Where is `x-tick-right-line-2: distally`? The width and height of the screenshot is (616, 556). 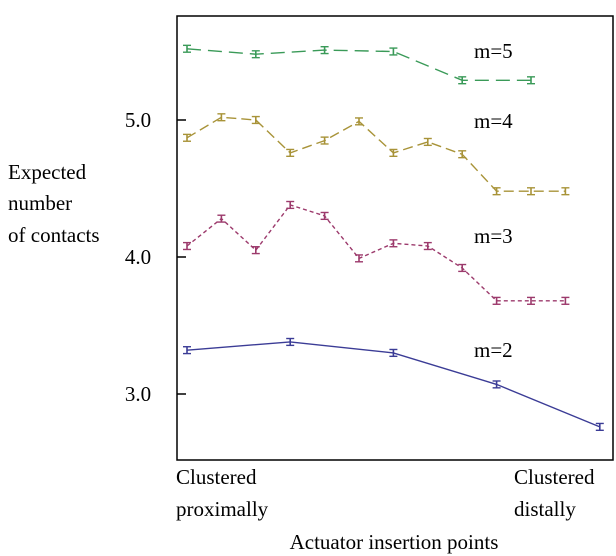 x-tick-right-line-2: distally is located at coordinates (545, 509).